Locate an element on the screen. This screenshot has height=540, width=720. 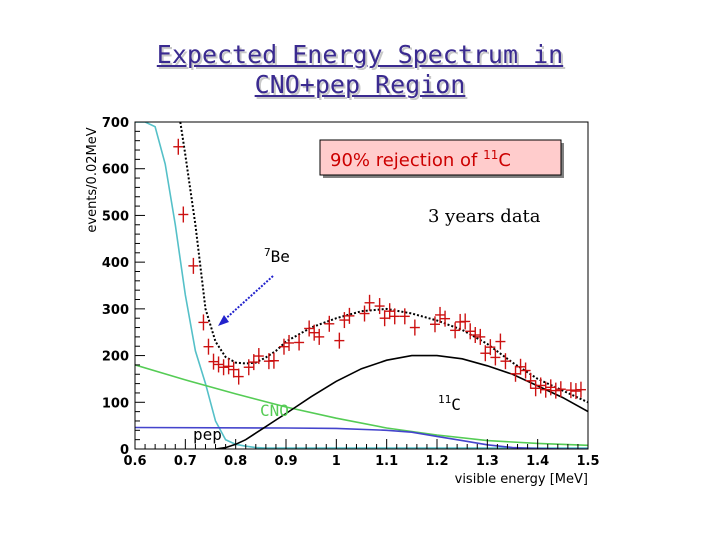
slide-title-line-1: Expected Energy Spectrum in is located at coordinates (360, 54).